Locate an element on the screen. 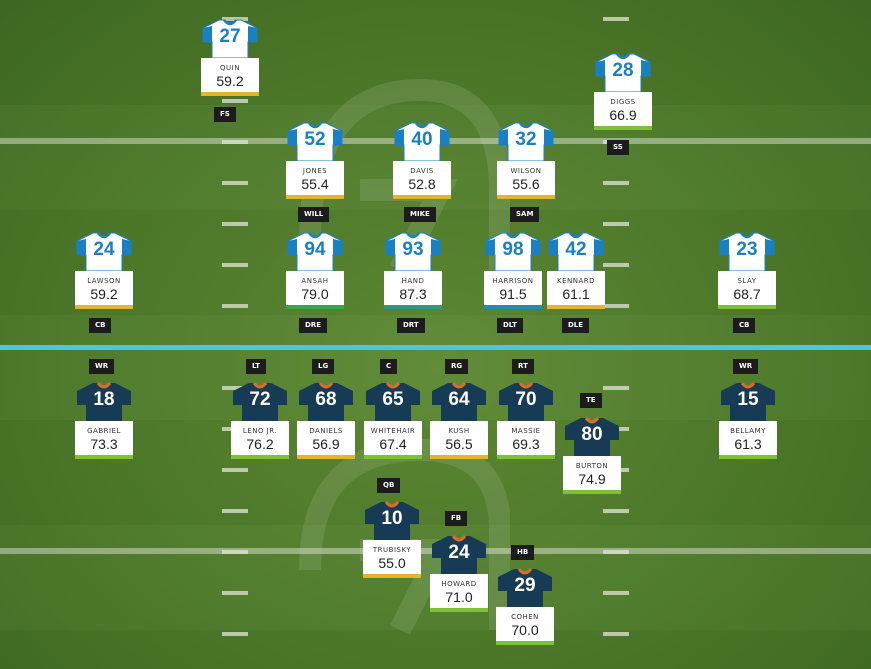  player-wilson: 32 WILSON 55.6 is located at coordinates (526, 160).